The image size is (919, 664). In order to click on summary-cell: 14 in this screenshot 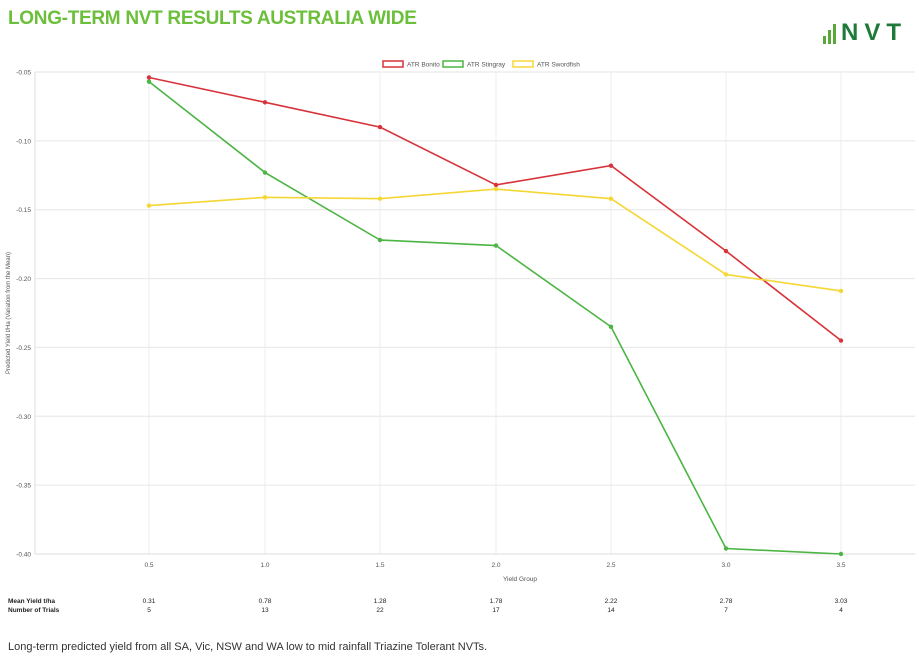, I will do `click(611, 610)`.